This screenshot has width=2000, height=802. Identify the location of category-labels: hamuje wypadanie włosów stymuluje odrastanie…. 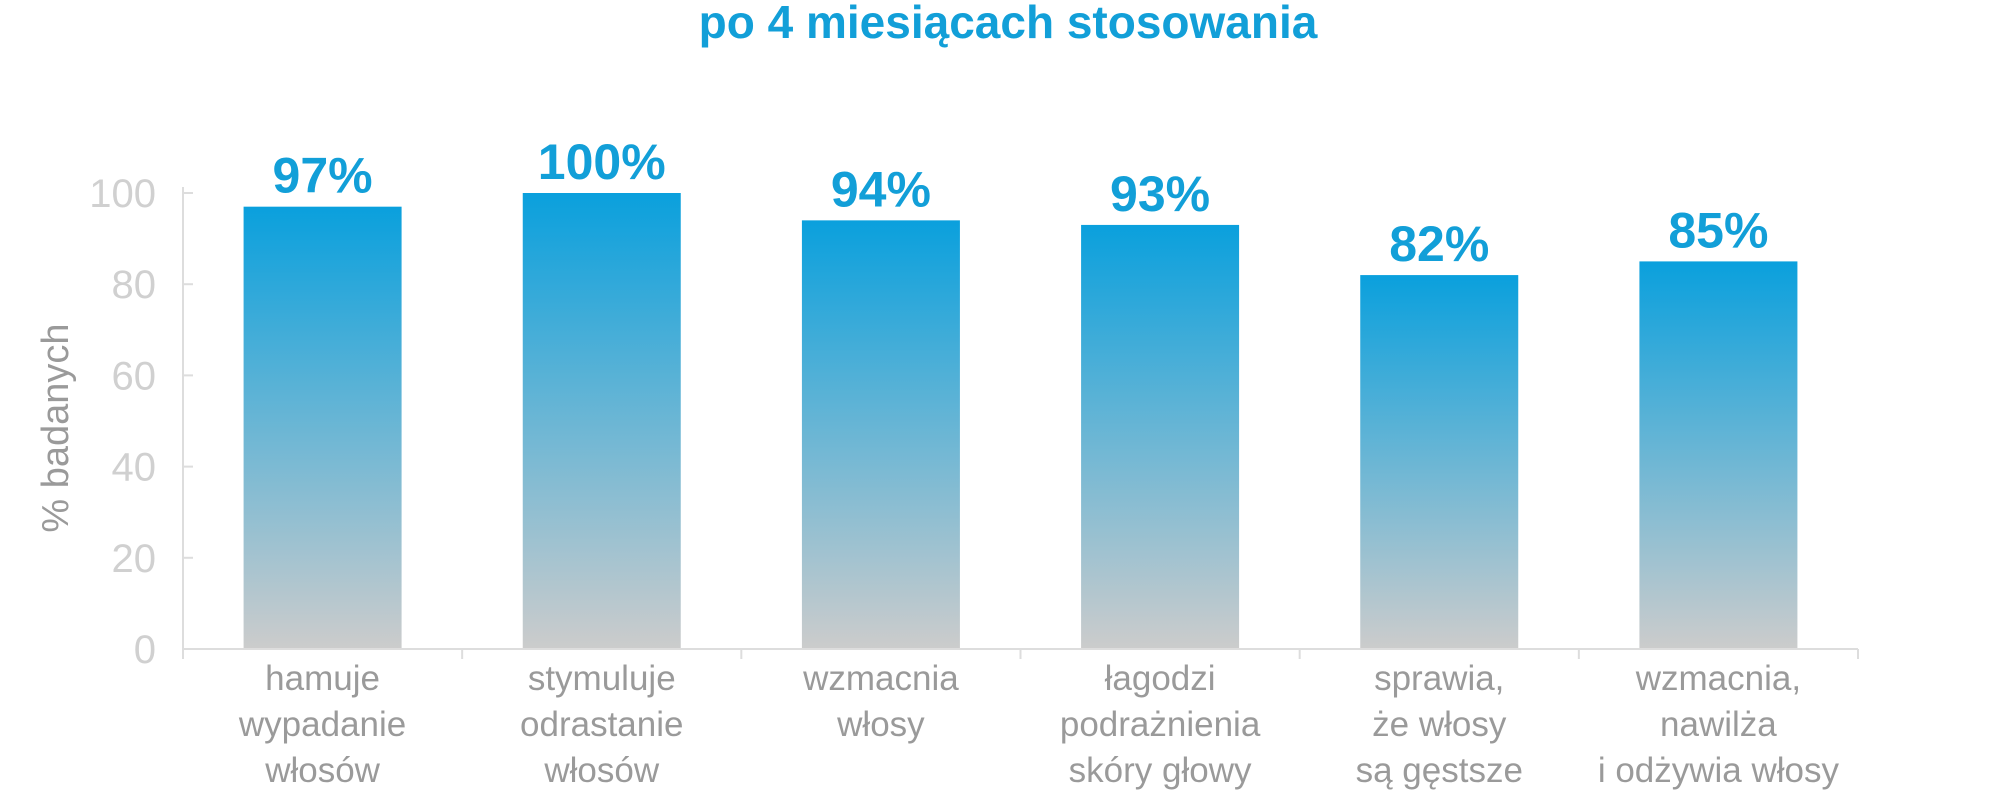
(1039, 724).